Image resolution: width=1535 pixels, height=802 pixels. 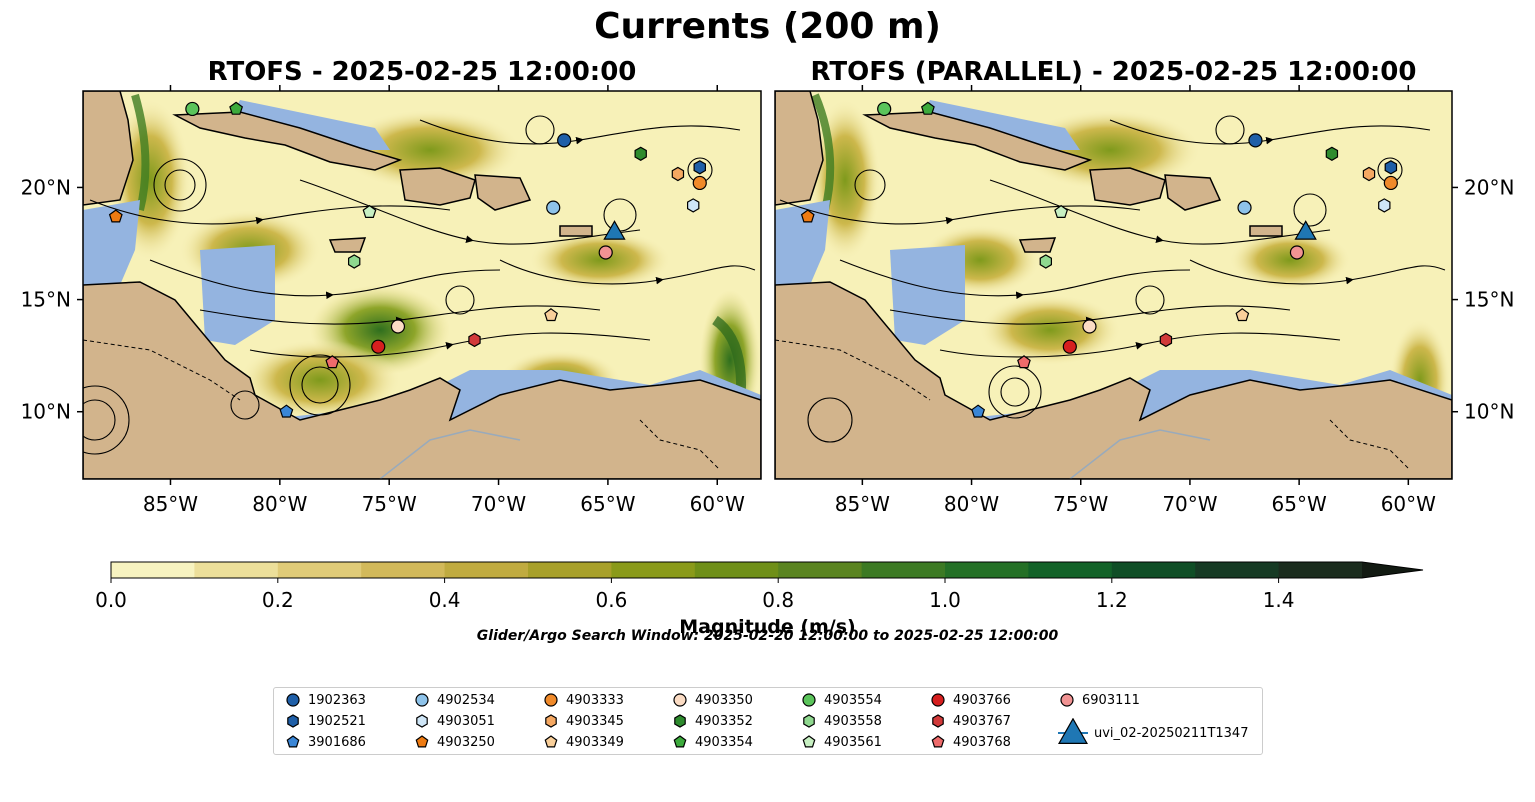 I want to click on legend-label: 4903354, so click(x=724, y=742).